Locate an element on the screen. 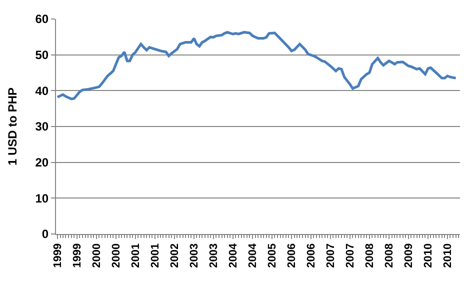  x-tick-label: 2009 is located at coordinates (408, 255).